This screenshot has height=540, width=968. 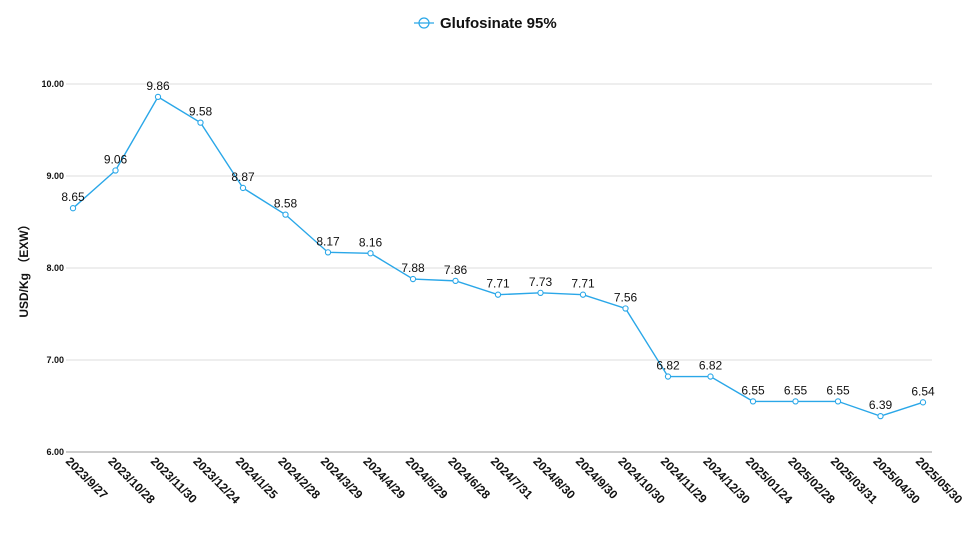 I want to click on x-tick-label: 2024/6/28, so click(x=469, y=478).